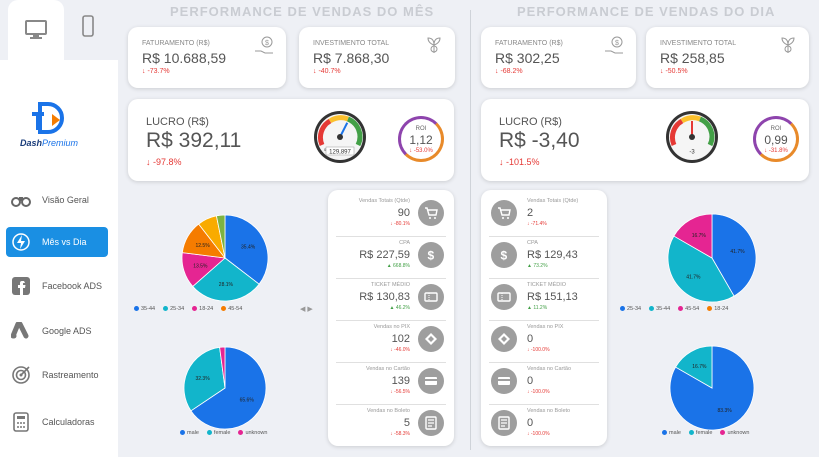 This screenshot has width=819, height=457. What do you see at coordinates (390, 285) in the screenshot?
I see `metric-label: TICKET MÉDIO` at bounding box center [390, 285].